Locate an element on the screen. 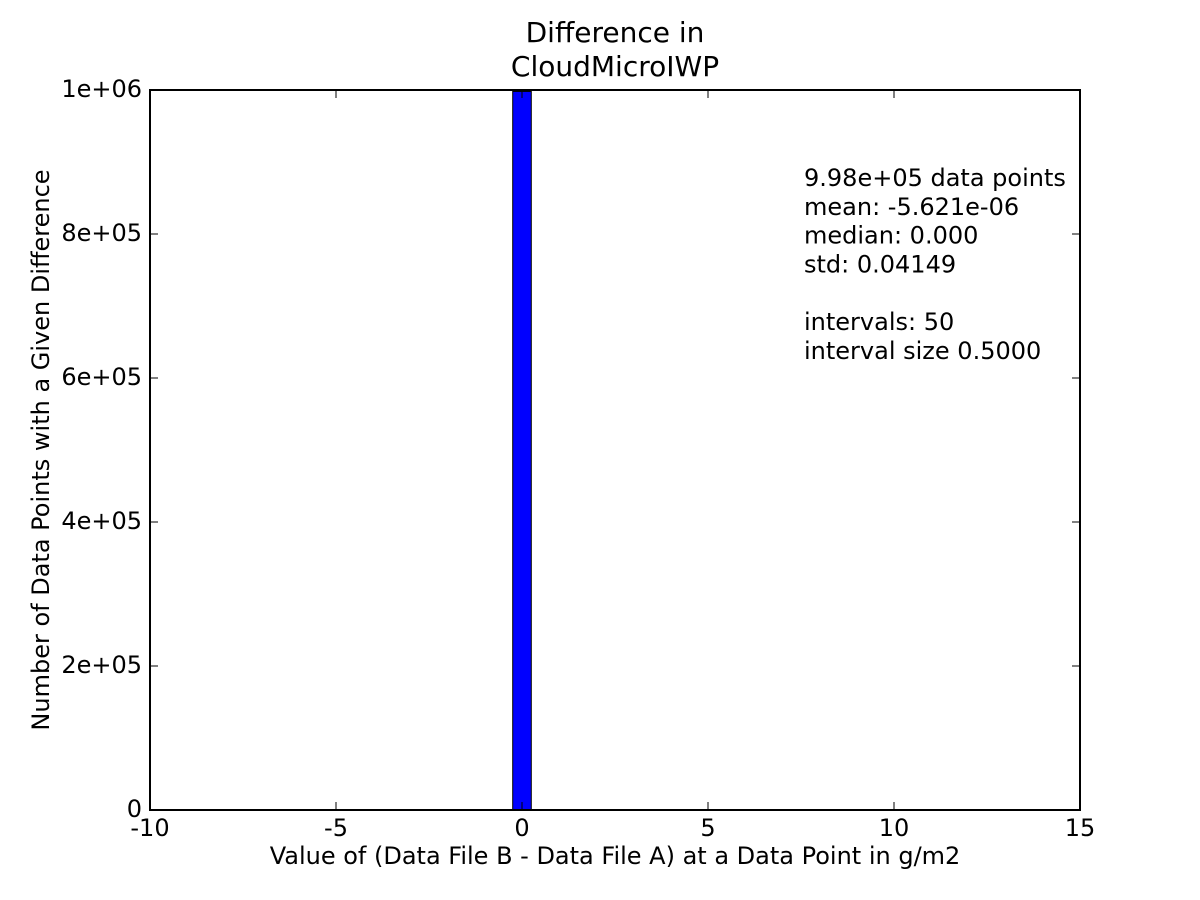  x-tick-label: -10 is located at coordinates (149, 828).